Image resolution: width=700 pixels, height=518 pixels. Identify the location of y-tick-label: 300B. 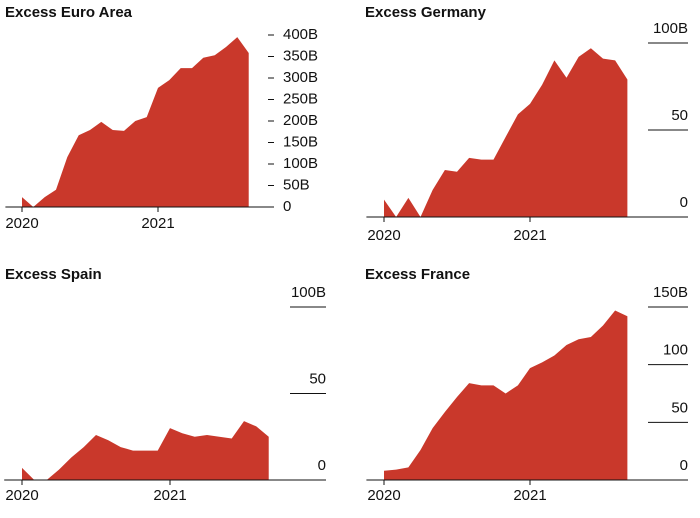
(300, 77).